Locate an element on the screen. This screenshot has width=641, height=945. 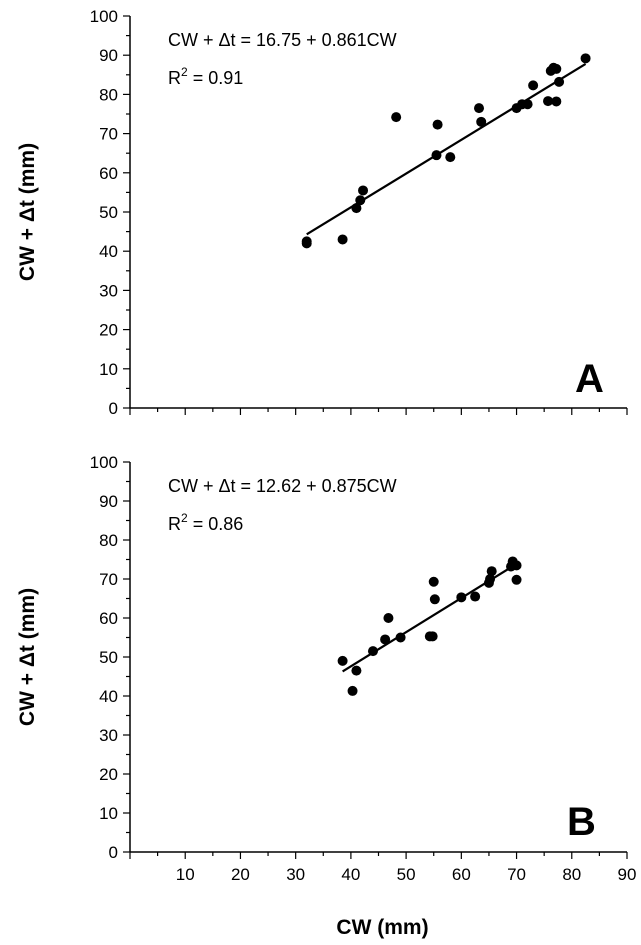
x-tick-label: 10 is located at coordinates (185, 874).